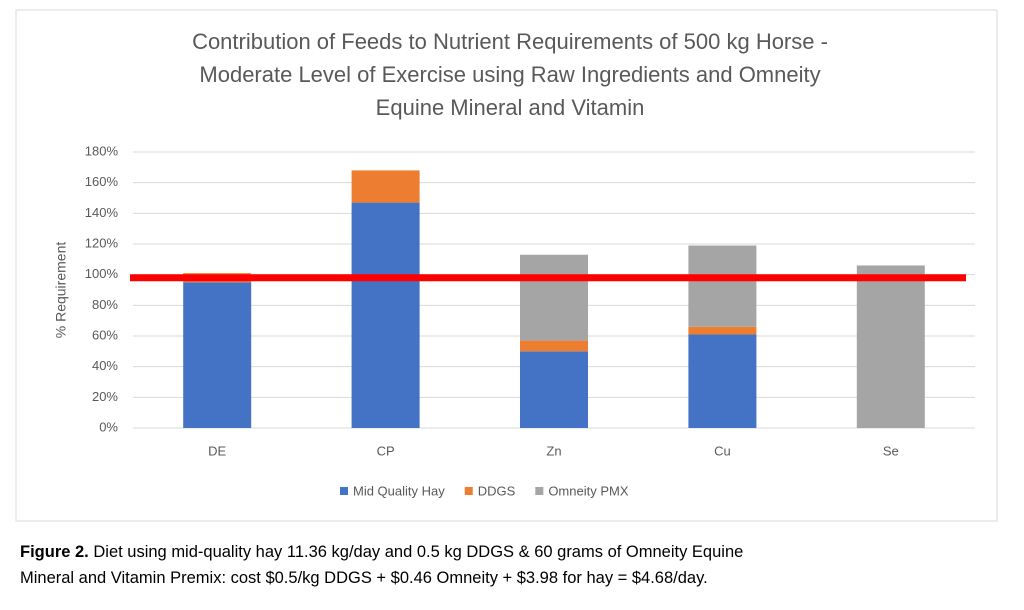 The image size is (1024, 610). What do you see at coordinates (399, 490) in the screenshot?
I see `legend-label: Mid Quality Hay` at bounding box center [399, 490].